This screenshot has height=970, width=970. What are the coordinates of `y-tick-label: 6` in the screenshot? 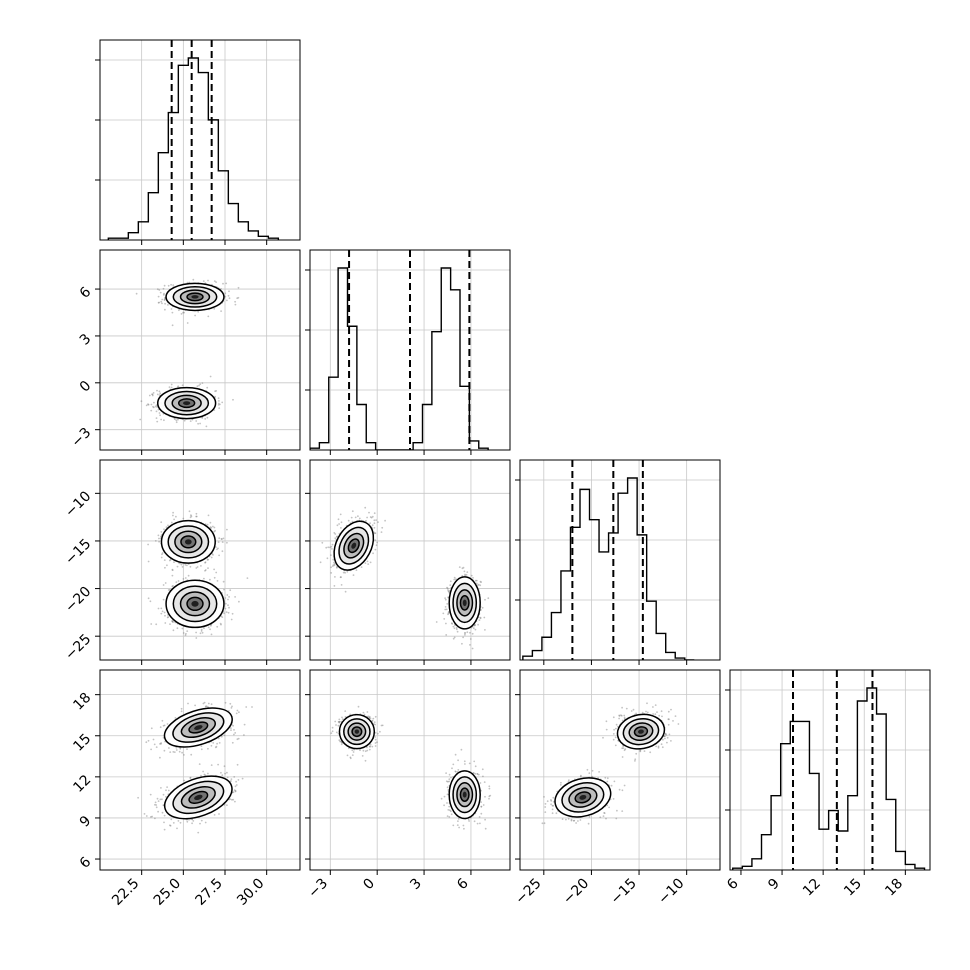 It's located at (86, 293).